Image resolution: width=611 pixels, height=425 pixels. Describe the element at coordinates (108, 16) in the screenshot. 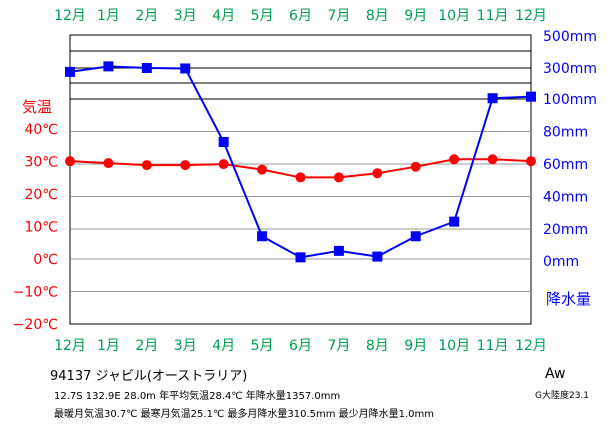

I see `month-label-top: 1月` at that location.